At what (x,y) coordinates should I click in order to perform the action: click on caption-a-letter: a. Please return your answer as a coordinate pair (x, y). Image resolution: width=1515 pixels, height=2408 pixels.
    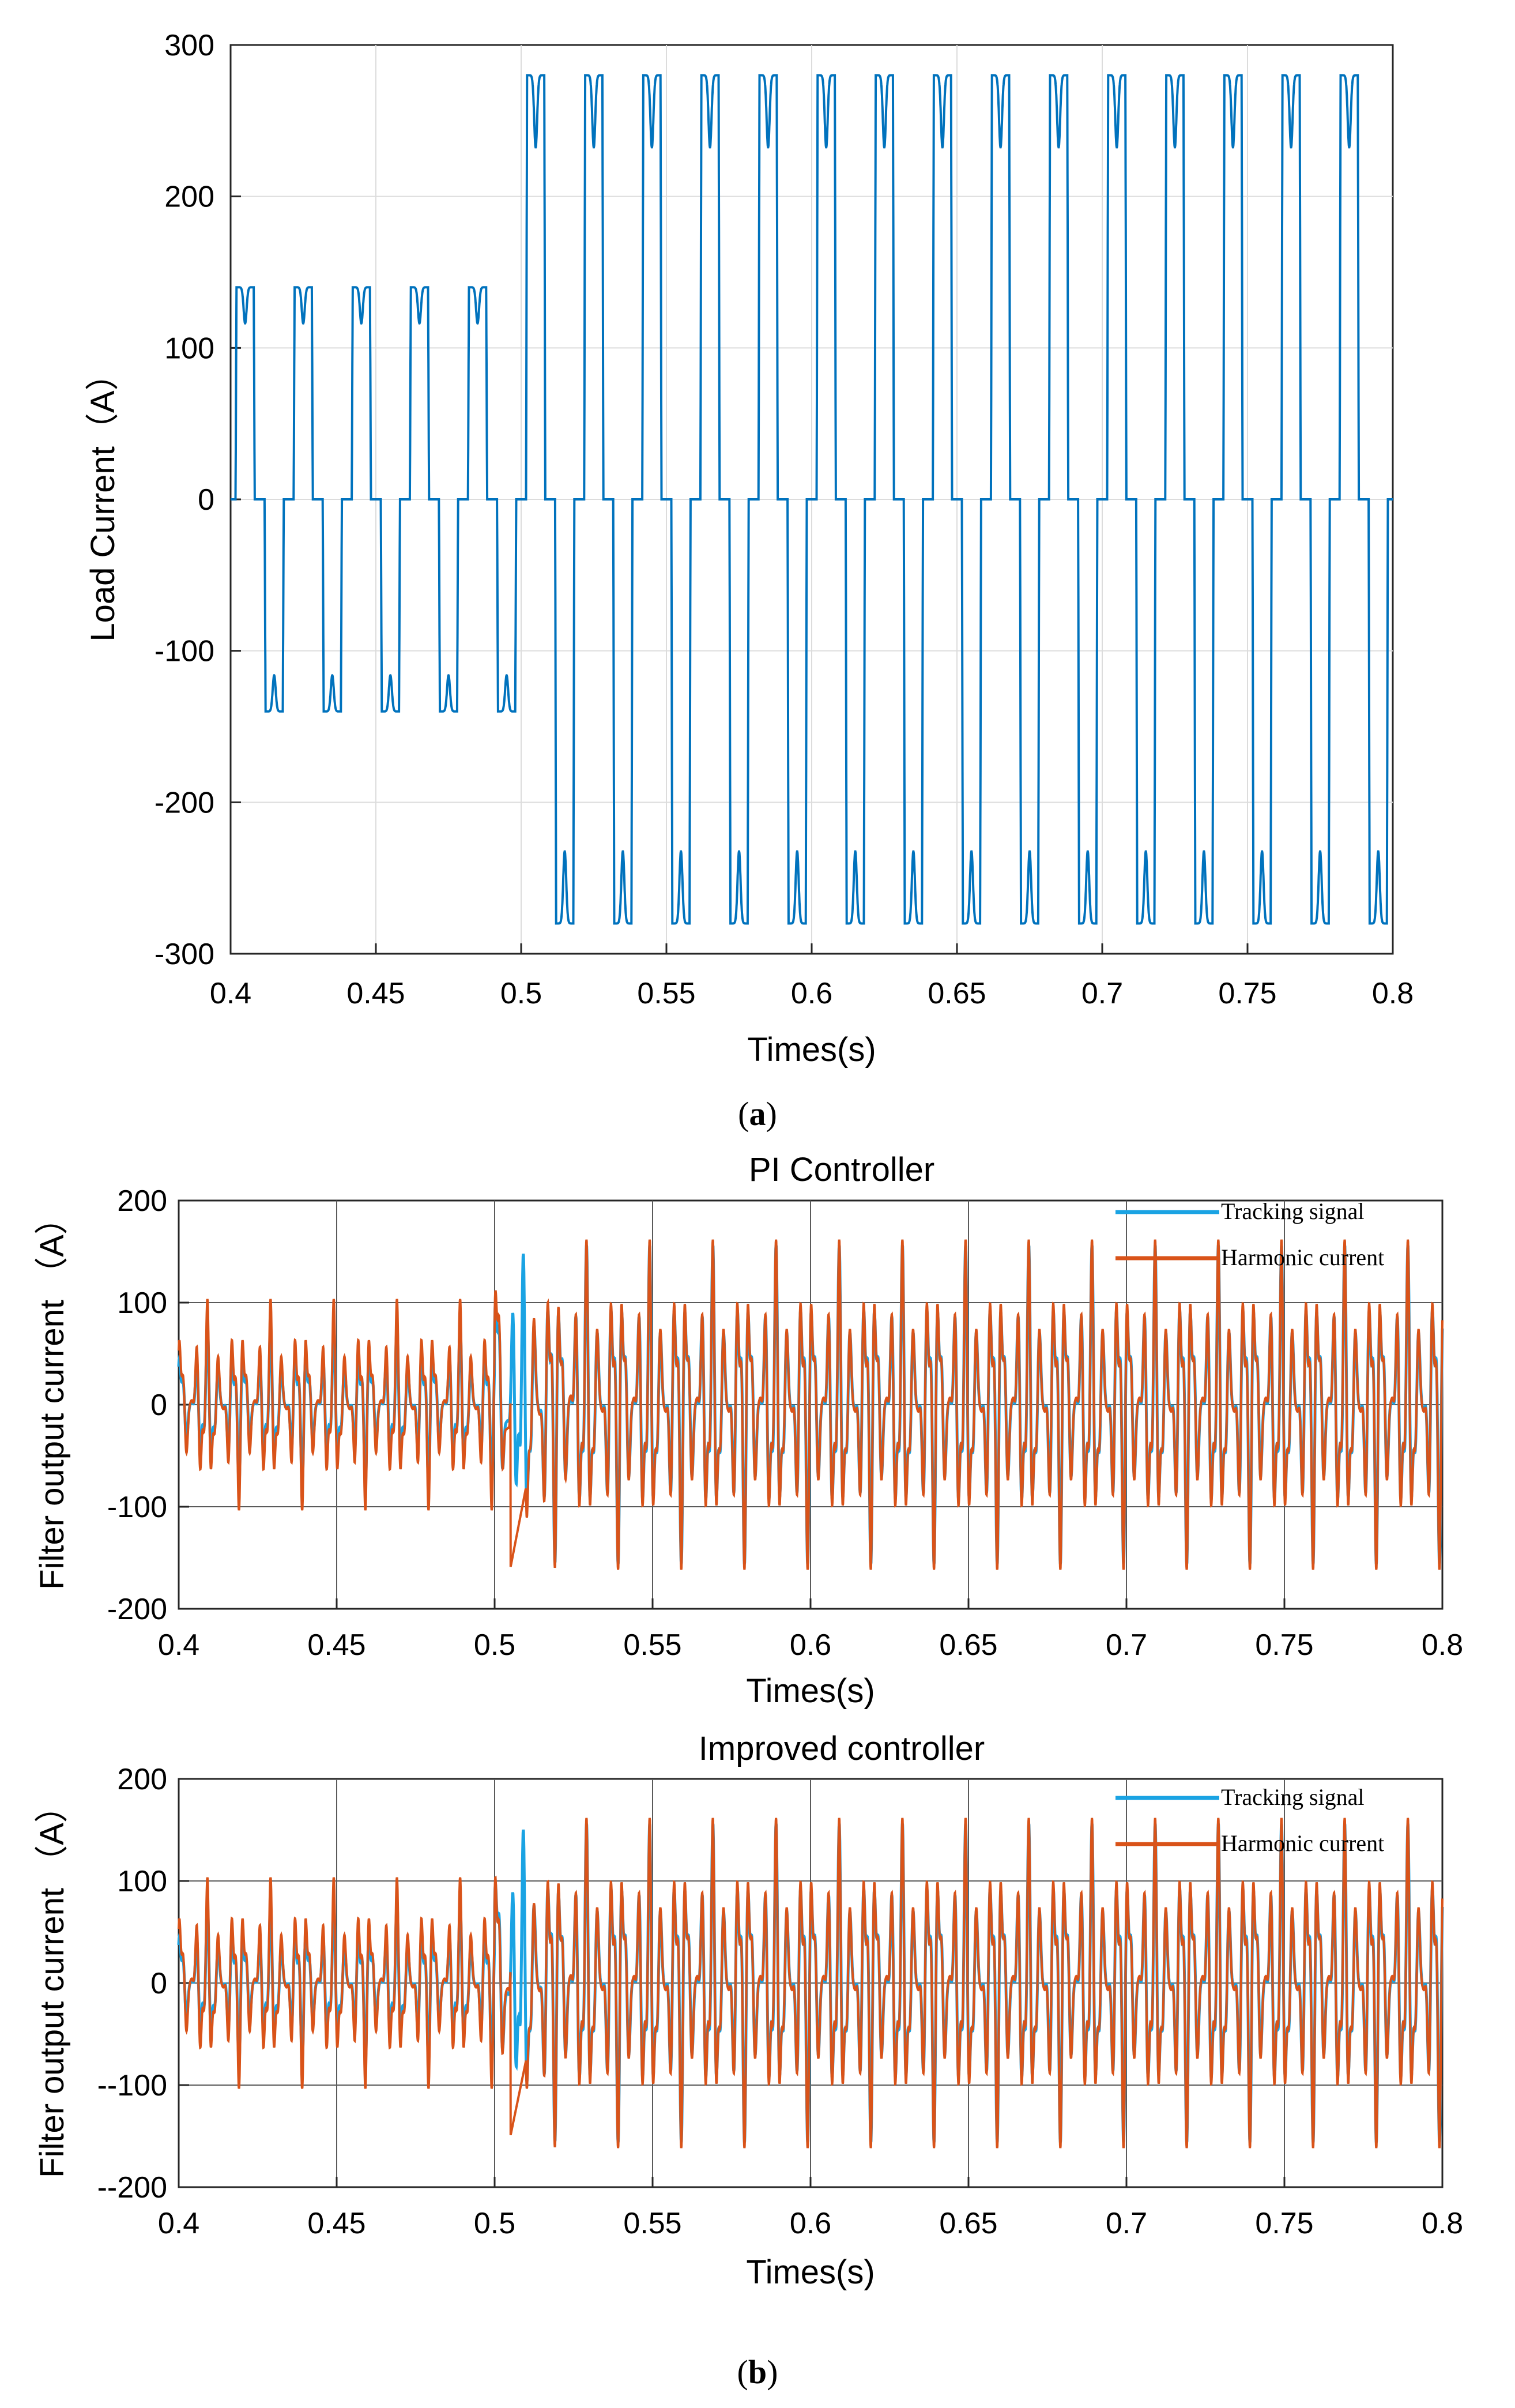
    Looking at the image, I should click on (757, 1113).